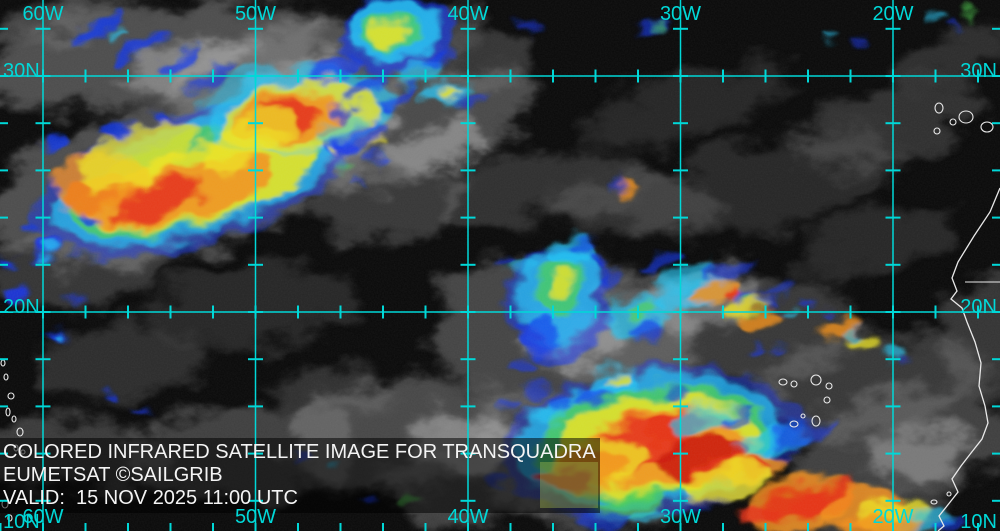 This screenshot has height=531, width=1000. What do you see at coordinates (21, 307) in the screenshot?
I see `lat-label-left: 20N` at bounding box center [21, 307].